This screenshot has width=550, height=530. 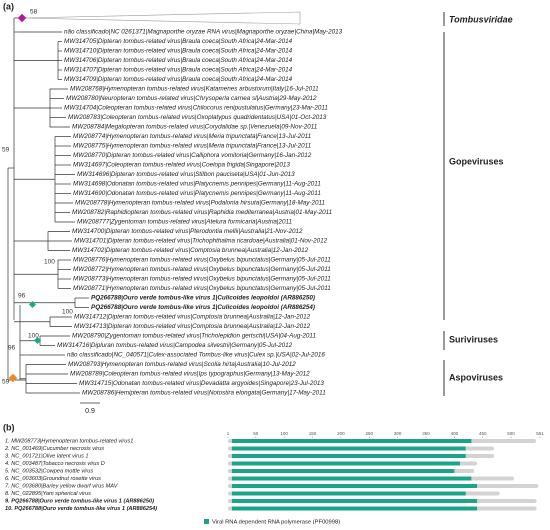 What do you see at coordinates (511, 433) in the screenshot?
I see `x-tick-label: 500` at bounding box center [511, 433].